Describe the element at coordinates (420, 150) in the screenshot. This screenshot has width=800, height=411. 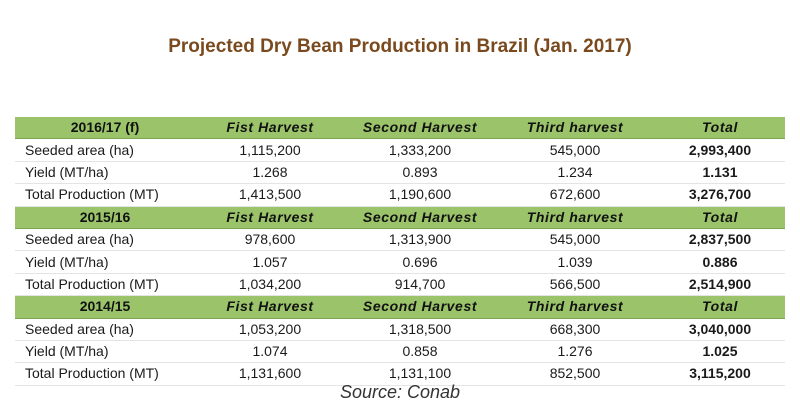
I see `value-cell: 1,333,200` at that location.